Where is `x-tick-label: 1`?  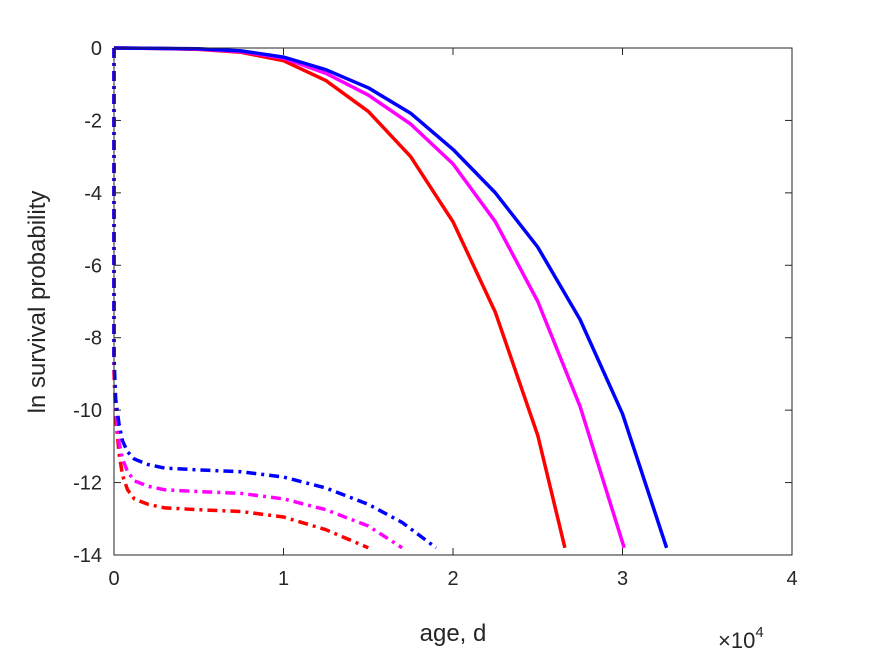
x-tick-label: 1 is located at coordinates (283, 579).